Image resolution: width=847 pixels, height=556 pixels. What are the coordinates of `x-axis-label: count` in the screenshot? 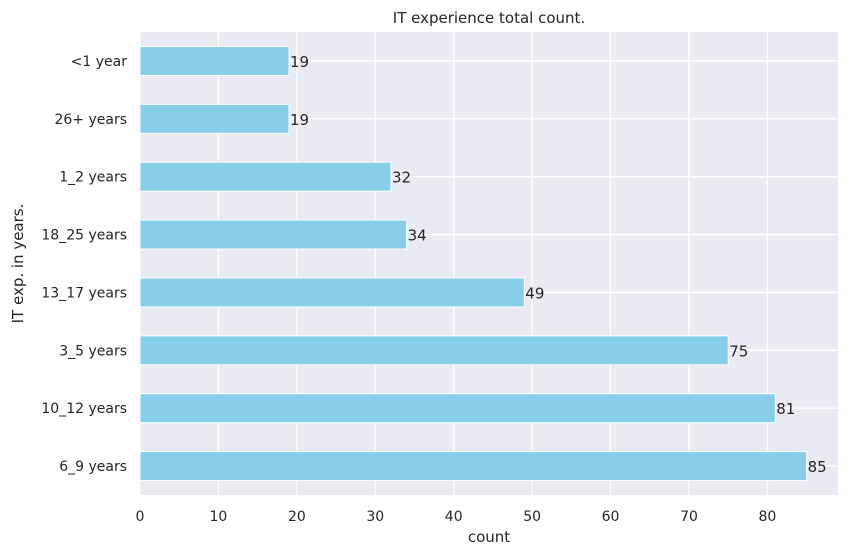 It's located at (489, 537).